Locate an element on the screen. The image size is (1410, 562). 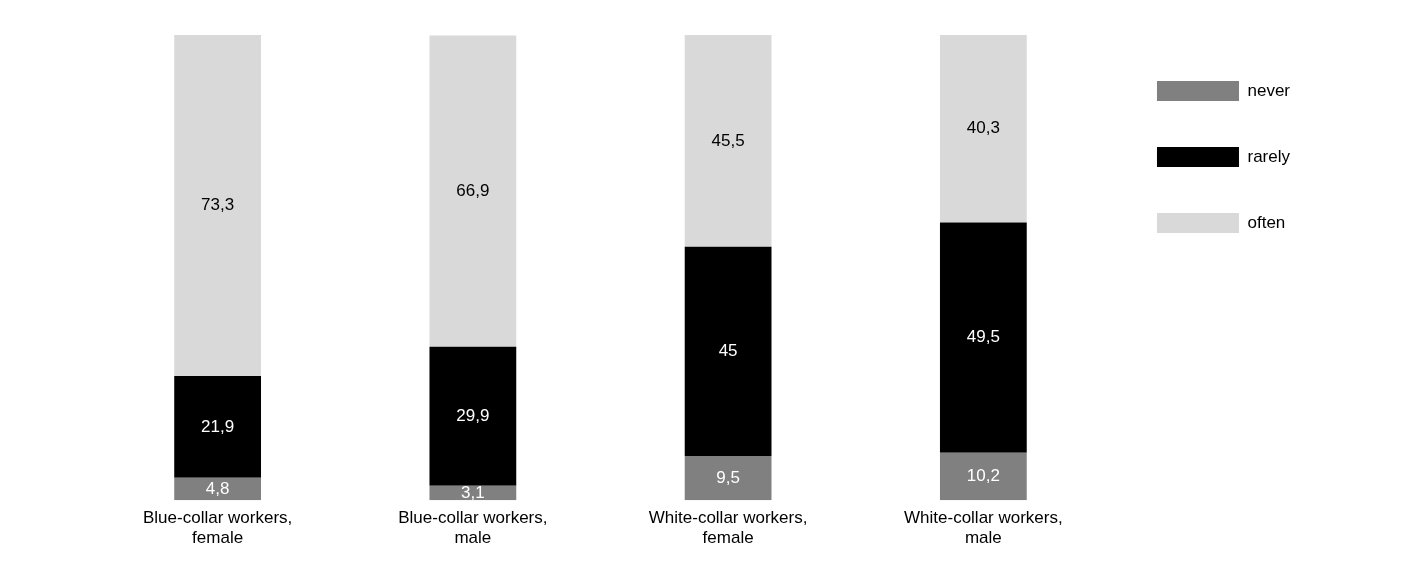
data-label: 3,1 is located at coordinates (473, 492).